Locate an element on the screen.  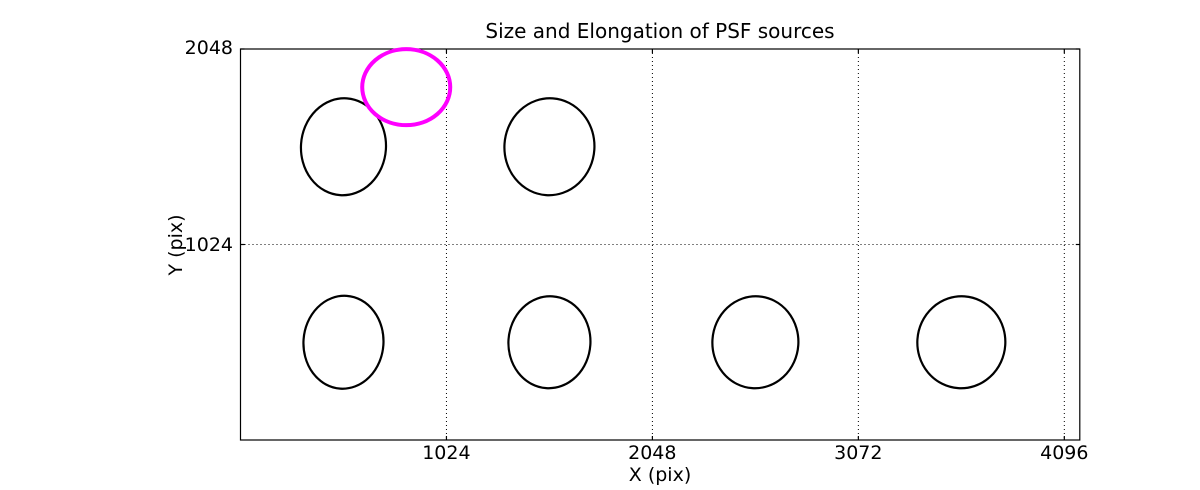
x-axis-label: X (pix) is located at coordinates (660, 475).